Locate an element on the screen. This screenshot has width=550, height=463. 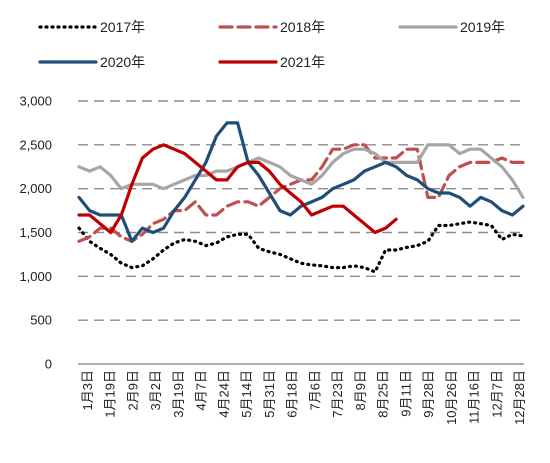
y-tick-label: 2,000 is located at coordinates (35, 188).